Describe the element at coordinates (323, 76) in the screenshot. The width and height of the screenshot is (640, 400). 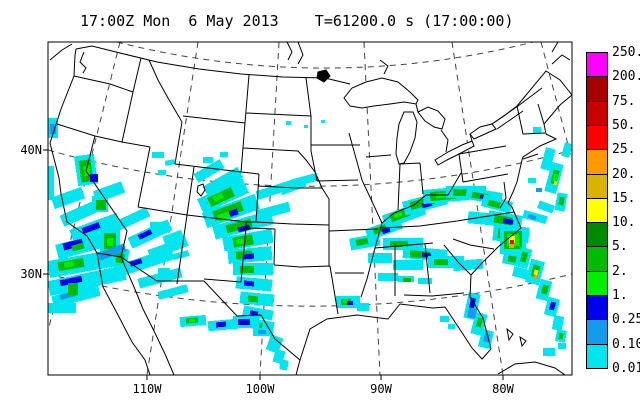
I see `lake-of-the-woods` at that location.